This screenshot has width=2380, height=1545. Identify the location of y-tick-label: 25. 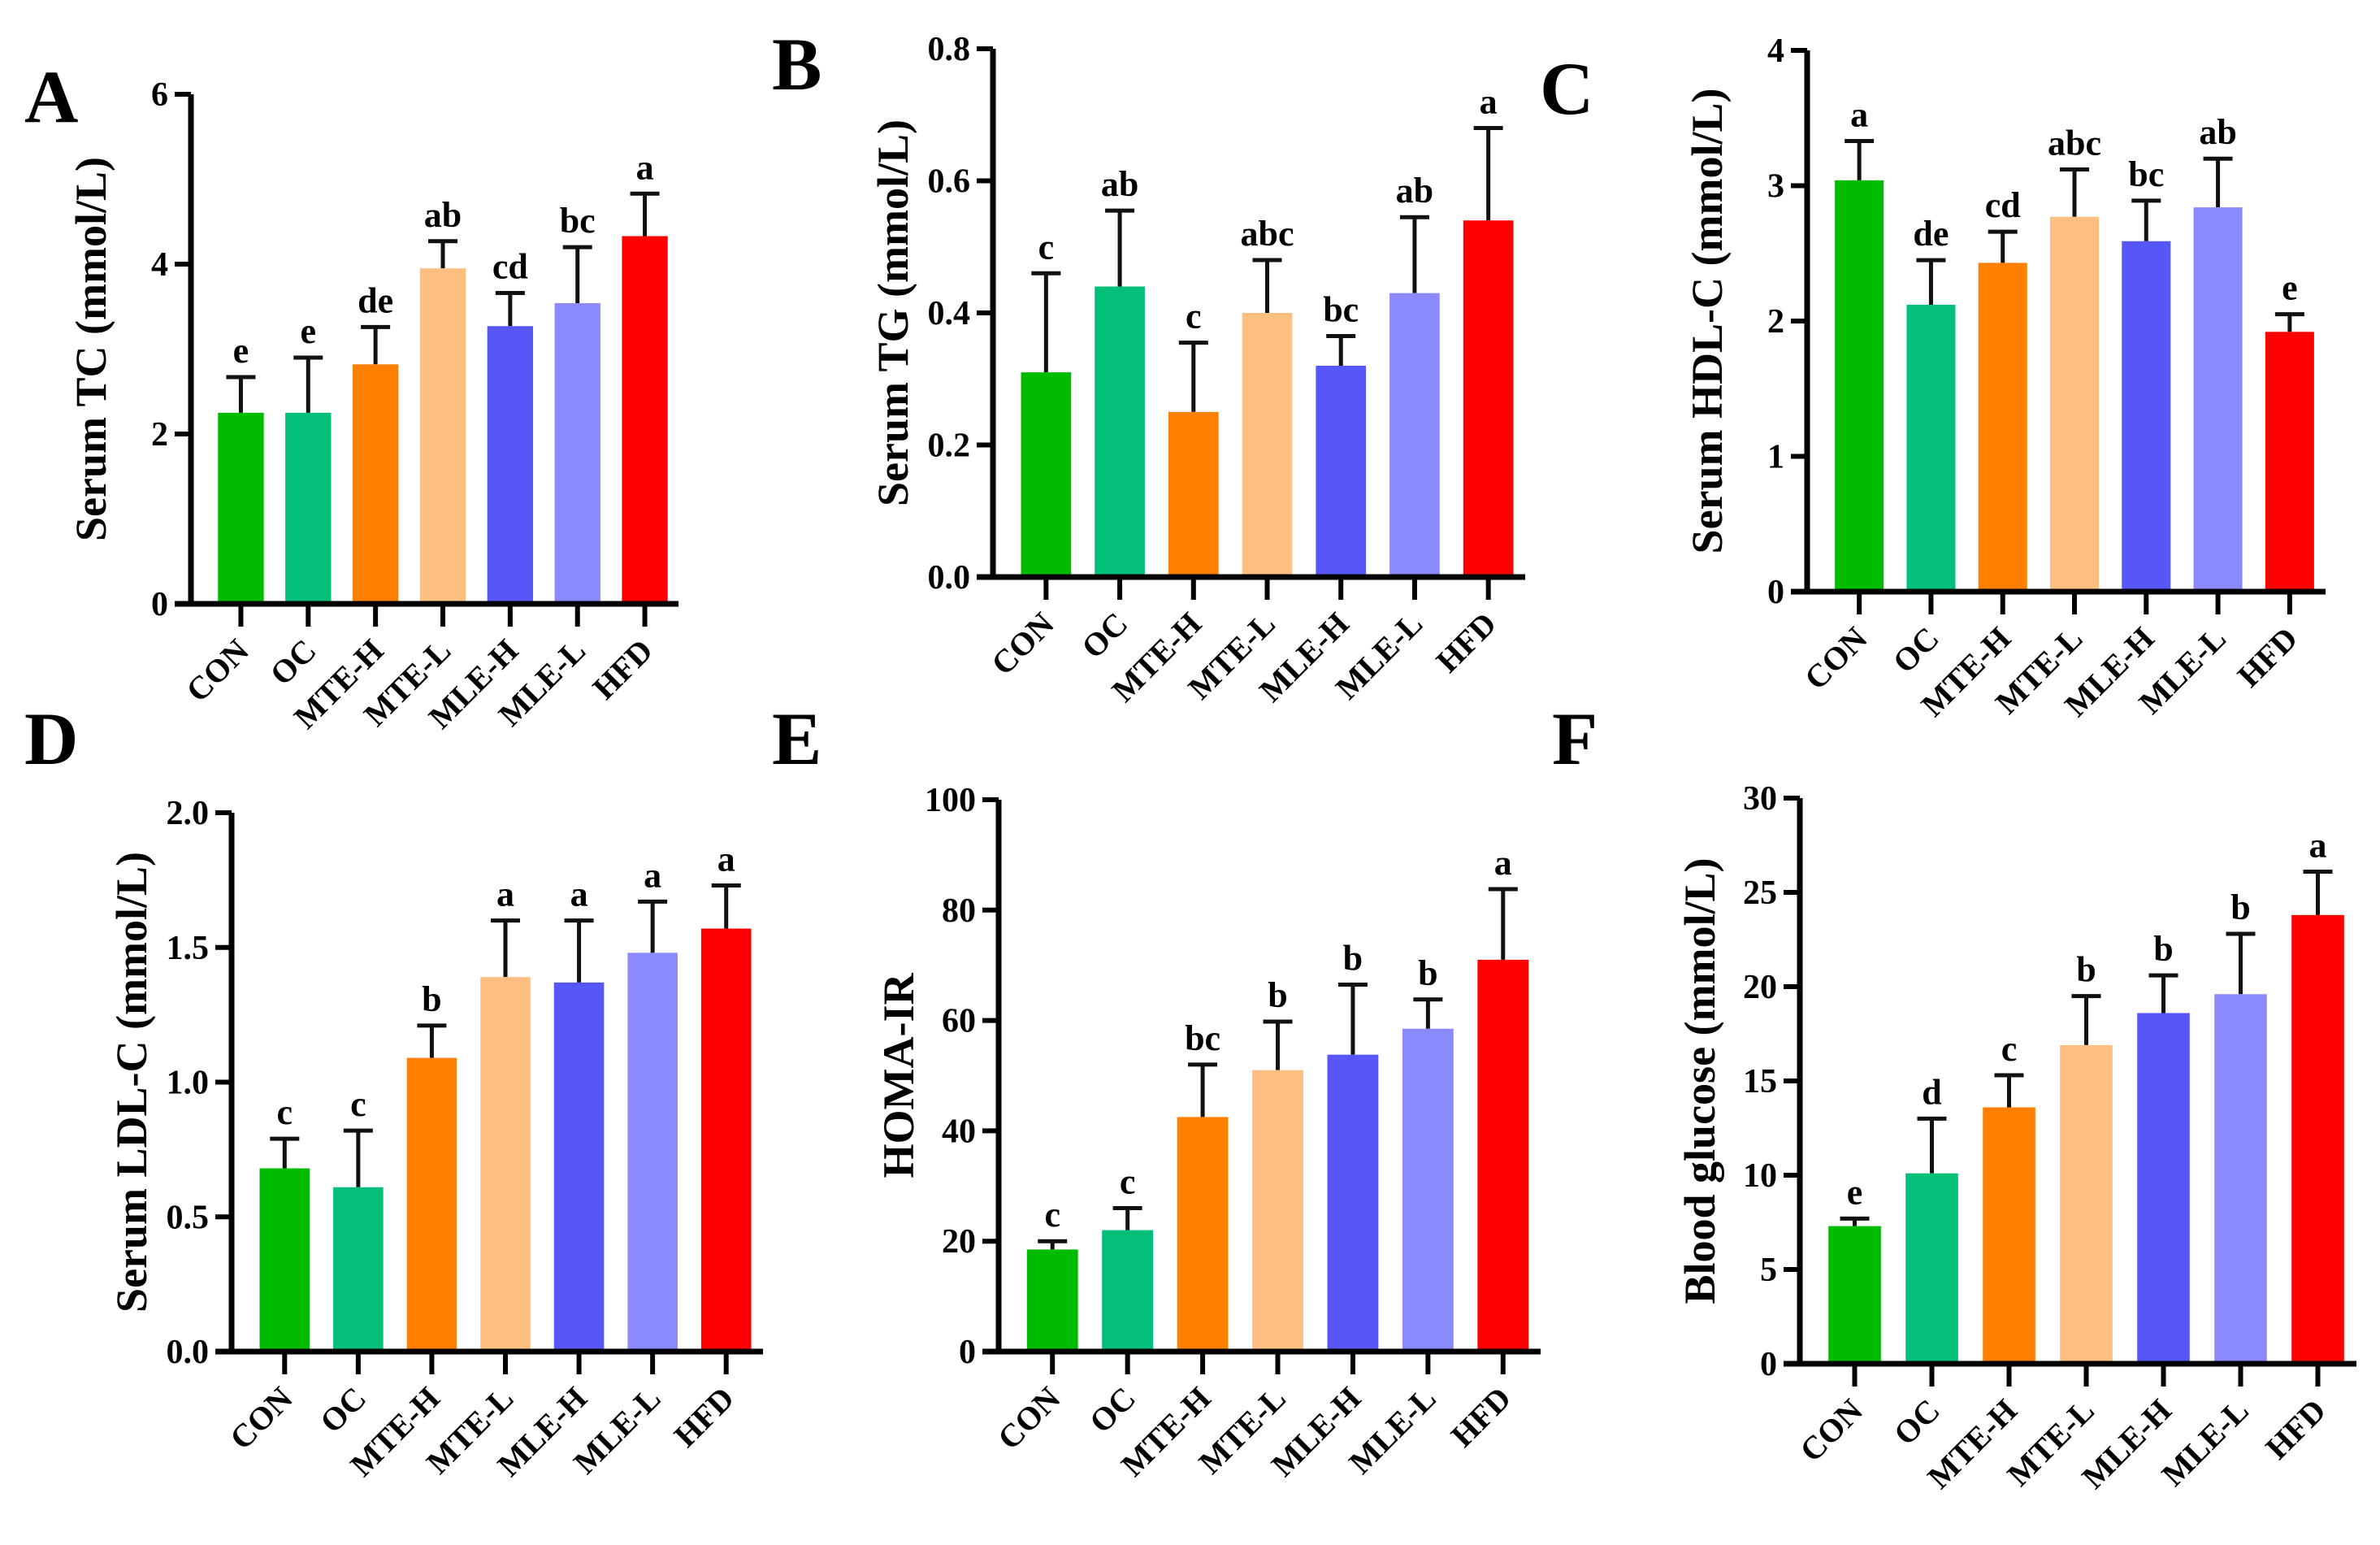
(1760, 893).